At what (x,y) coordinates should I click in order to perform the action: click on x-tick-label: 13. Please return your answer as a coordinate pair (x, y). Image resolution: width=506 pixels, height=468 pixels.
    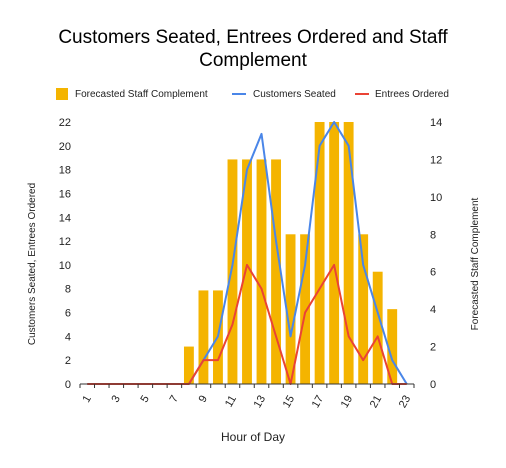
    Looking at the image, I should click on (260, 402).